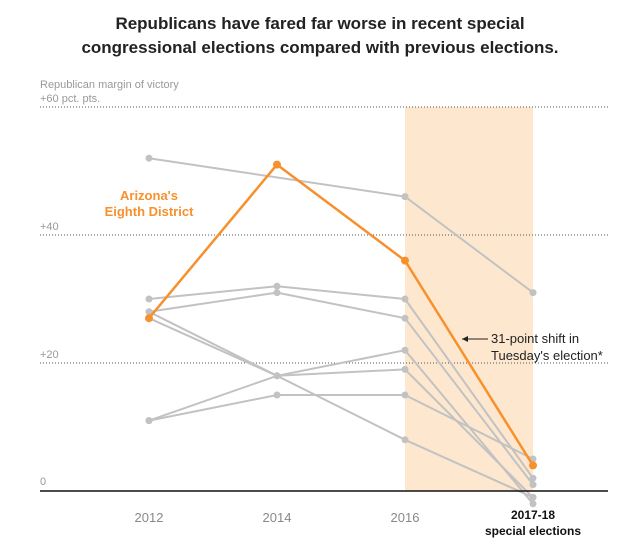  Describe the element at coordinates (49, 355) in the screenshot. I see `y-tick-label: +20` at that location.